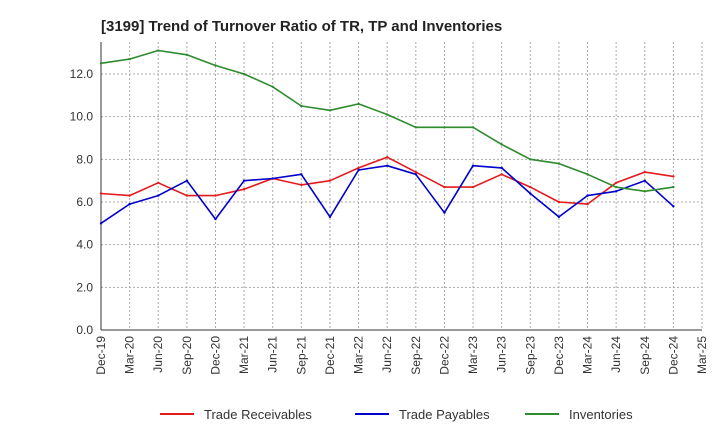 Image resolution: width=720 pixels, height=440 pixels. I want to click on x-tick-label: Dec-23, so click(559, 355).